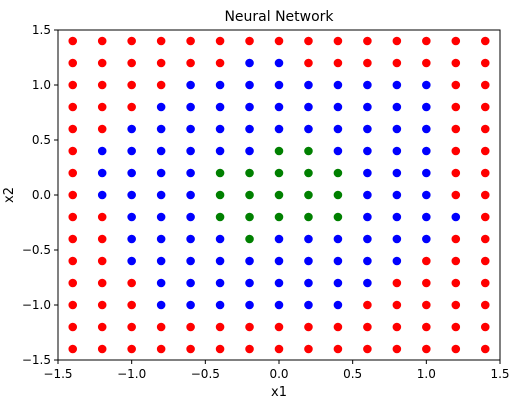 This screenshot has width=520, height=406. Describe the element at coordinates (40, 195) in the screenshot. I see `y-axis-ticks: −1.5 −1.0 −0.5 0.0 0.5 1.0 1.5` at that location.